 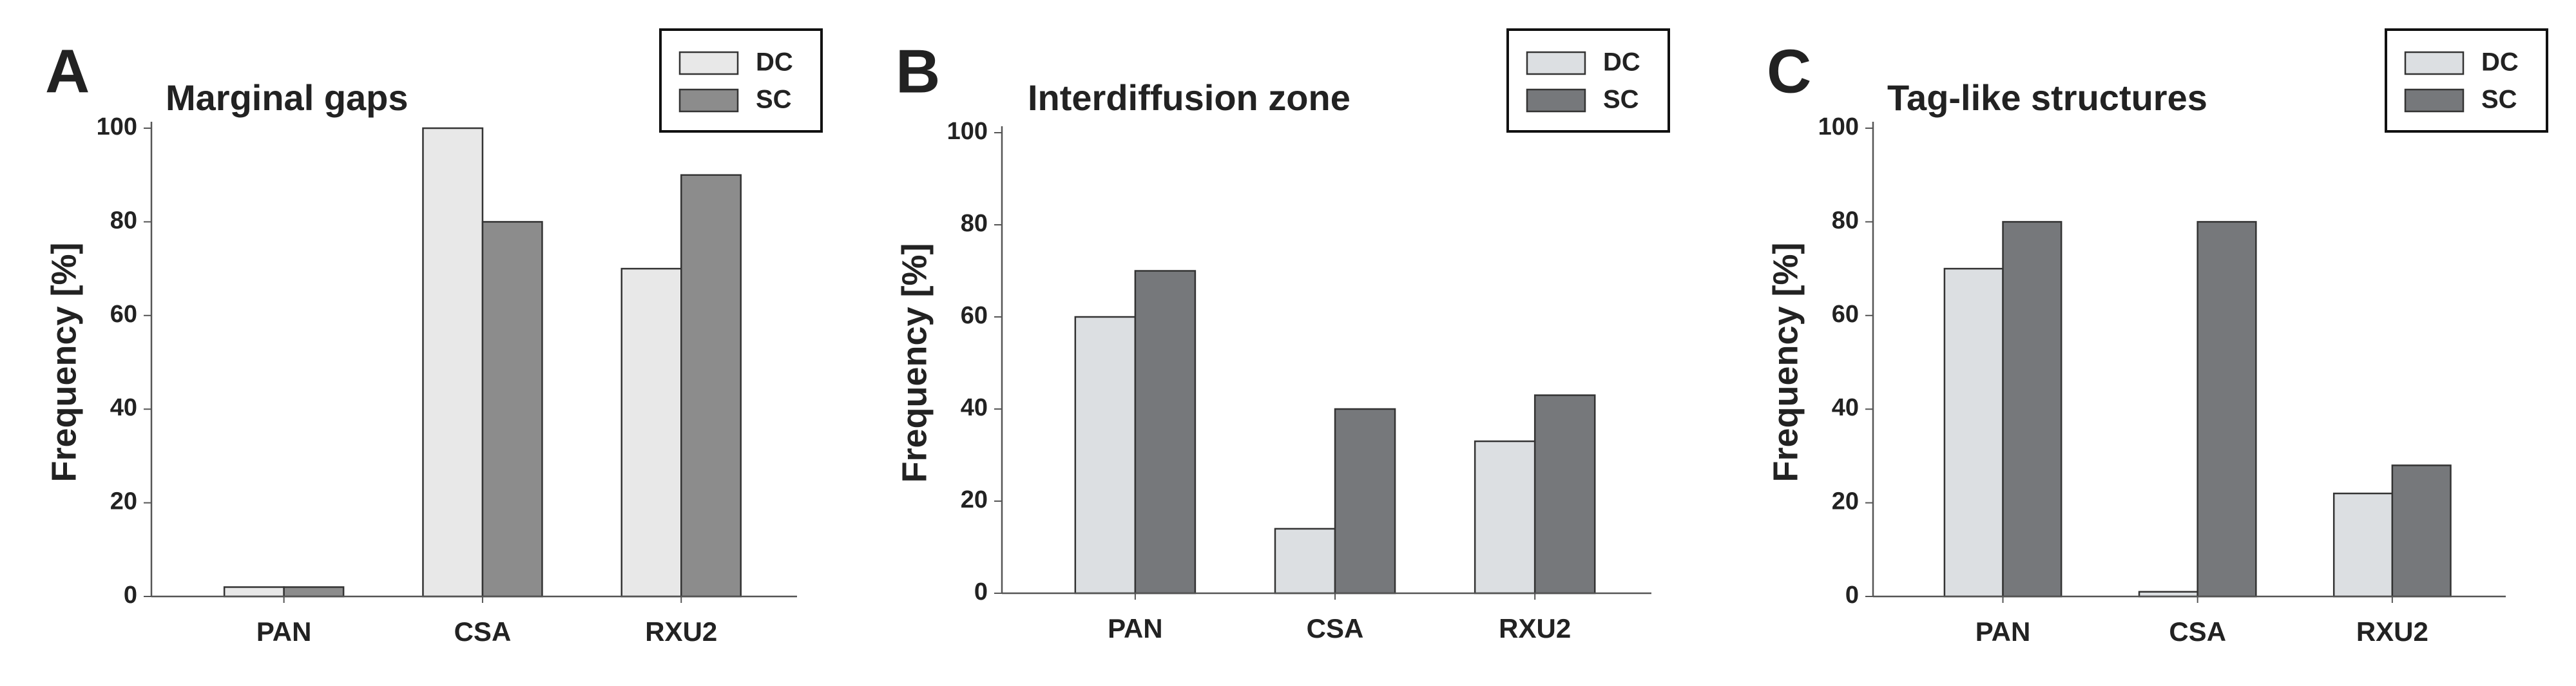 I want to click on panel-label: B, so click(x=918, y=71).